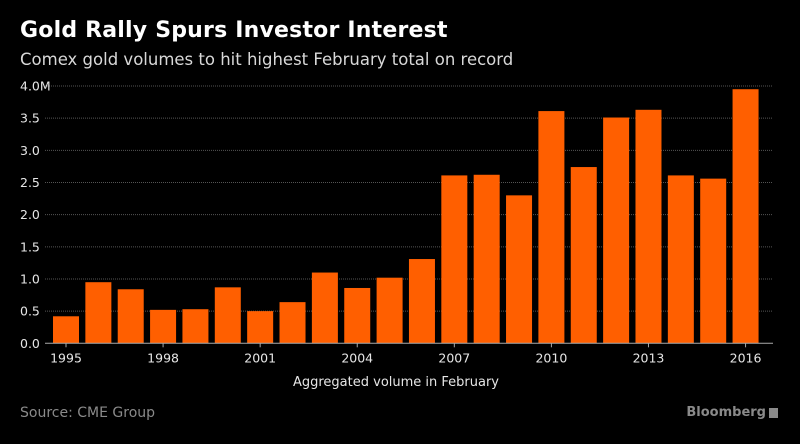  Describe the element at coordinates (746, 357) in the screenshot. I see `x-tick-label: 2016` at that location.